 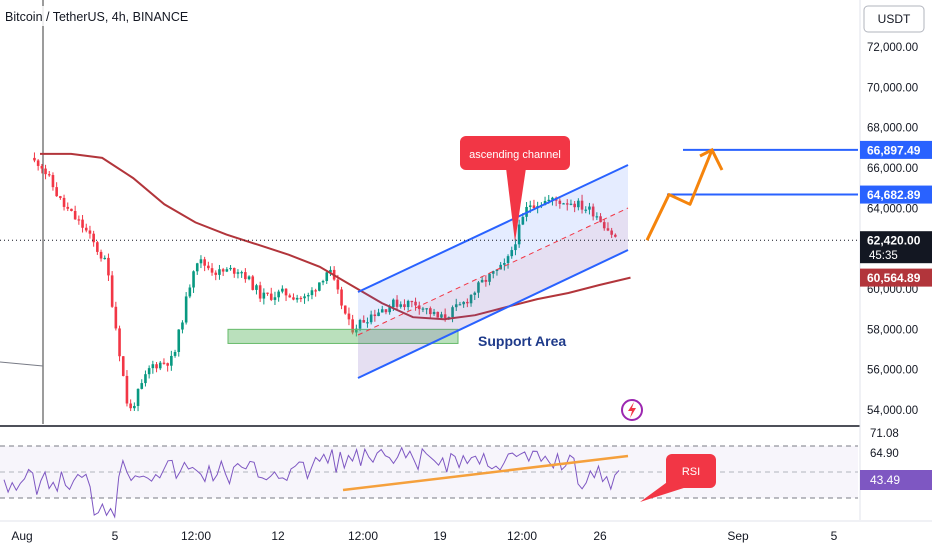 What do you see at coordinates (738, 536) in the screenshot?
I see `x-tick-label: Sep` at bounding box center [738, 536].